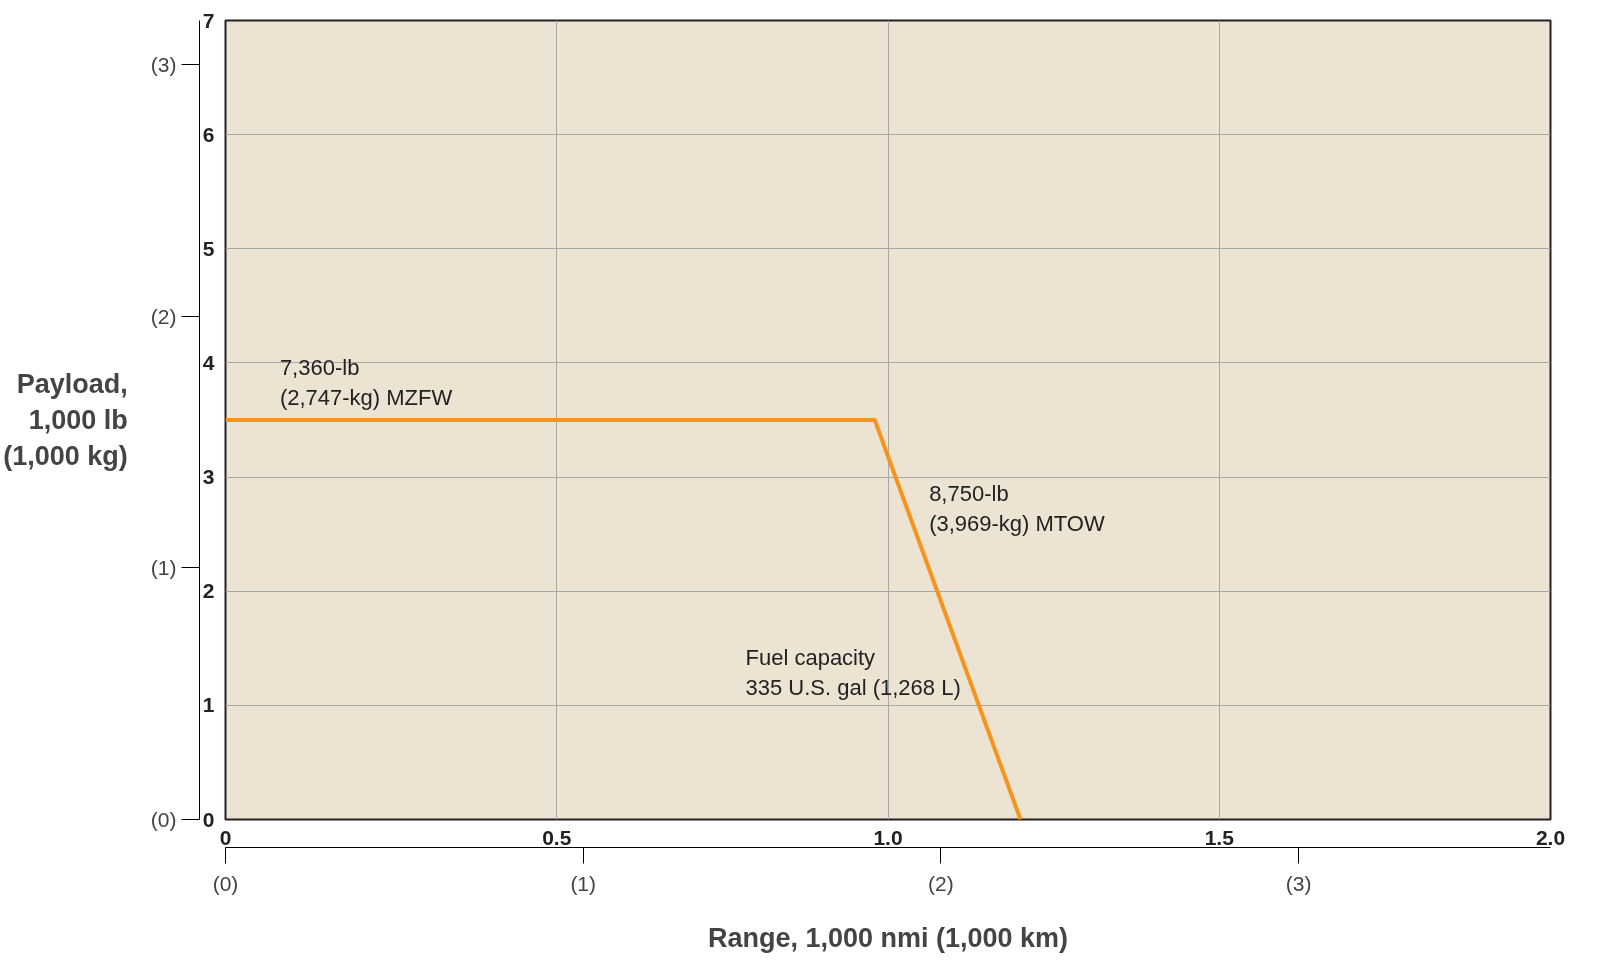 This screenshot has width=1602, height=964. Describe the element at coordinates (208, 134) in the screenshot. I see `y-tick-label: 6` at that location.